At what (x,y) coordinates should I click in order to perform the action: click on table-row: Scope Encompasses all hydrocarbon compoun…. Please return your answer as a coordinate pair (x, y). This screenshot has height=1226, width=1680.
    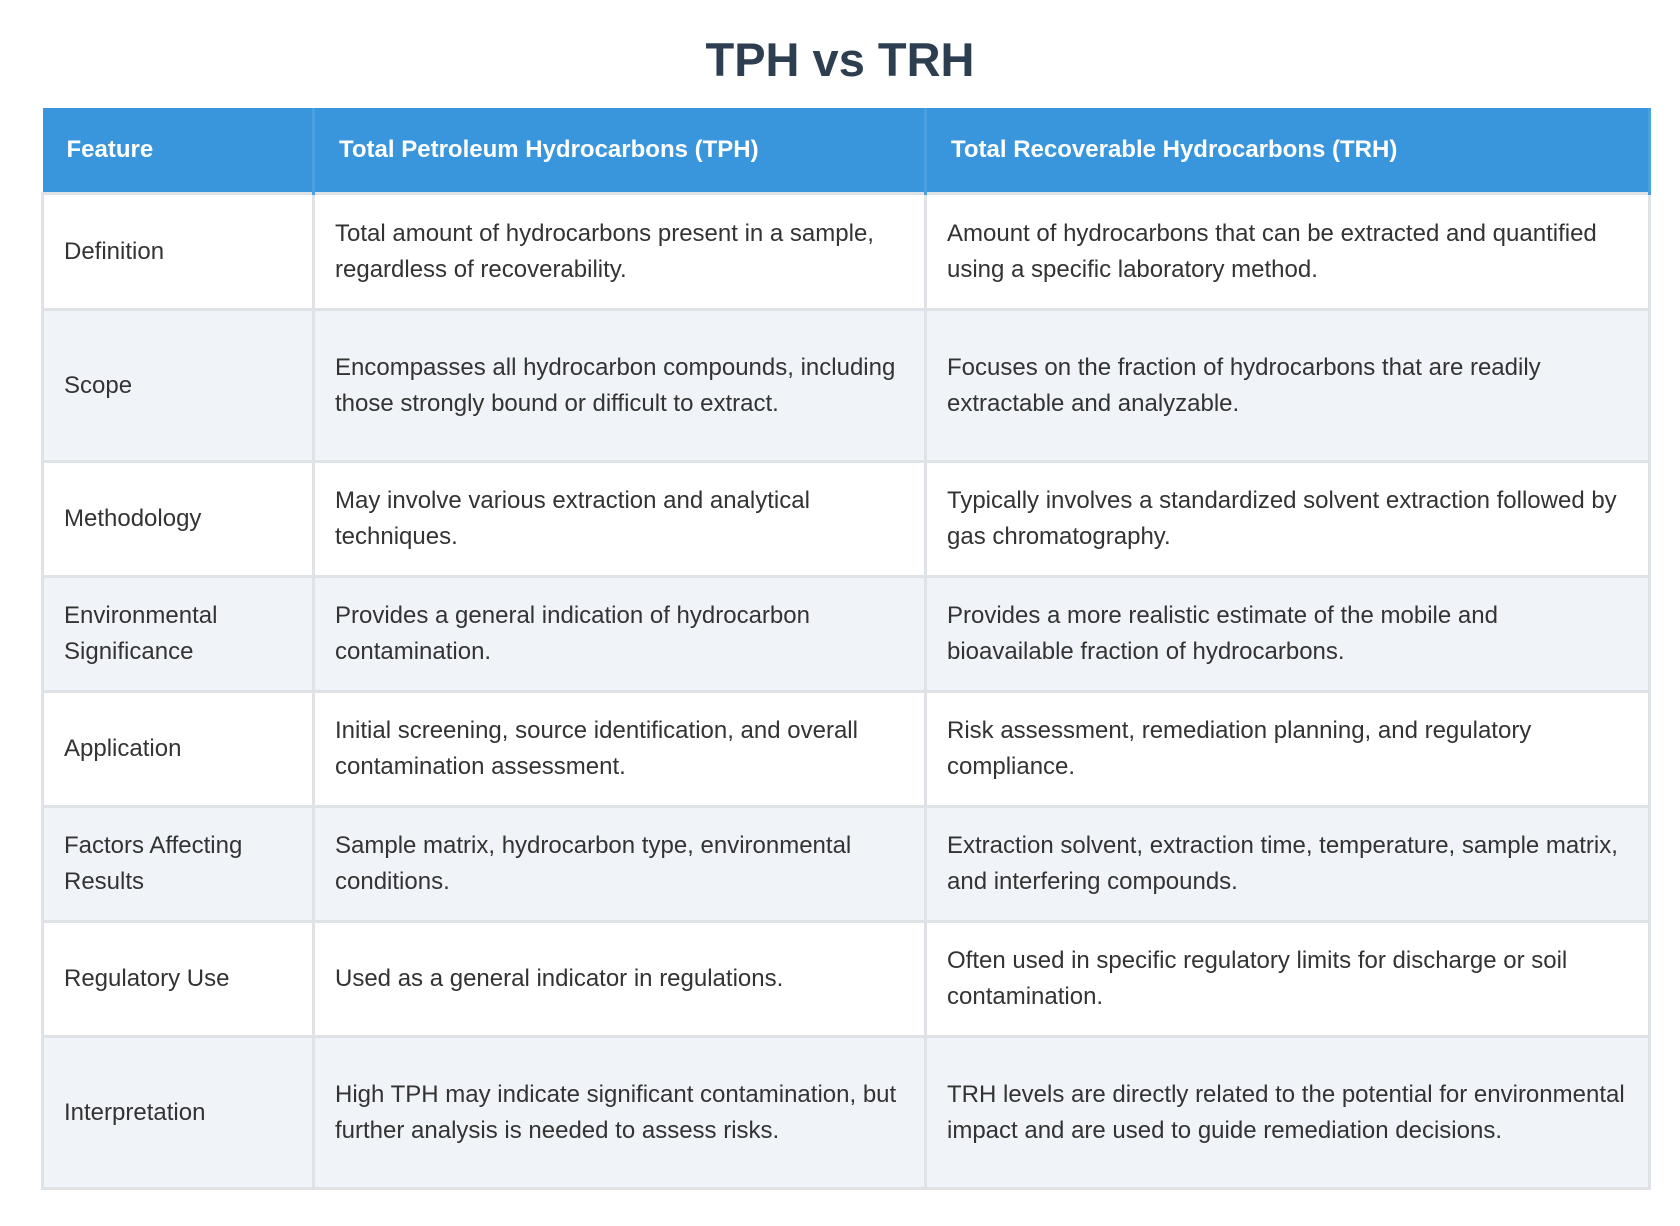
    Looking at the image, I should click on (846, 385).